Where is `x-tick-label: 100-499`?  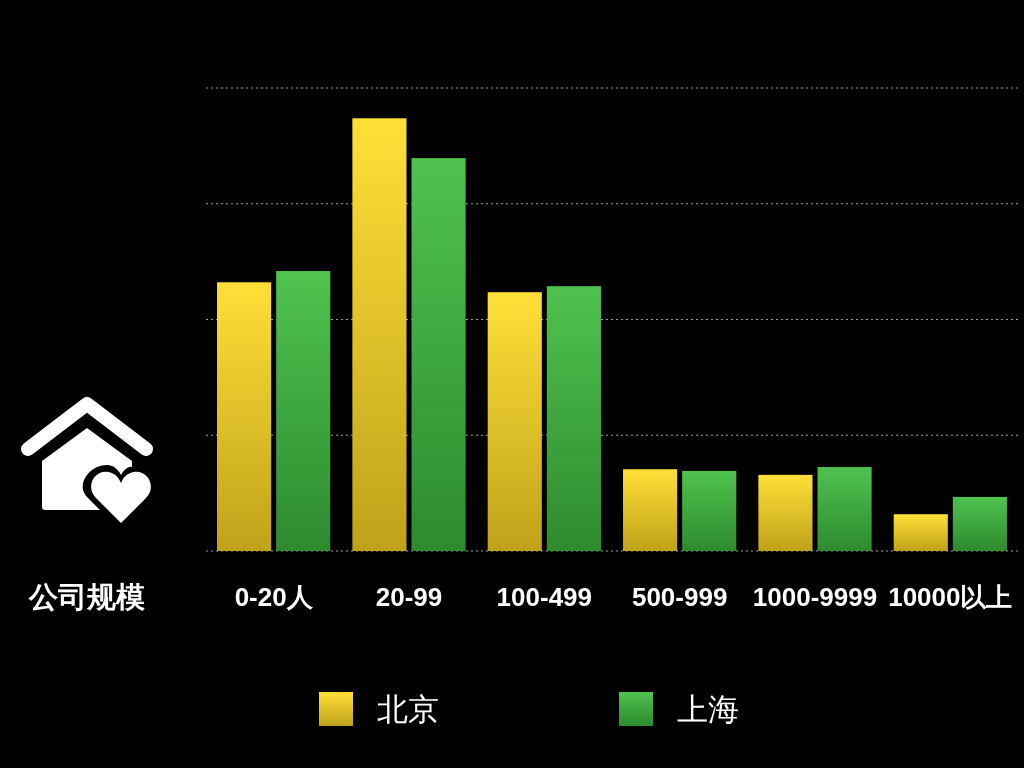
x-tick-label: 100-499 is located at coordinates (544, 597).